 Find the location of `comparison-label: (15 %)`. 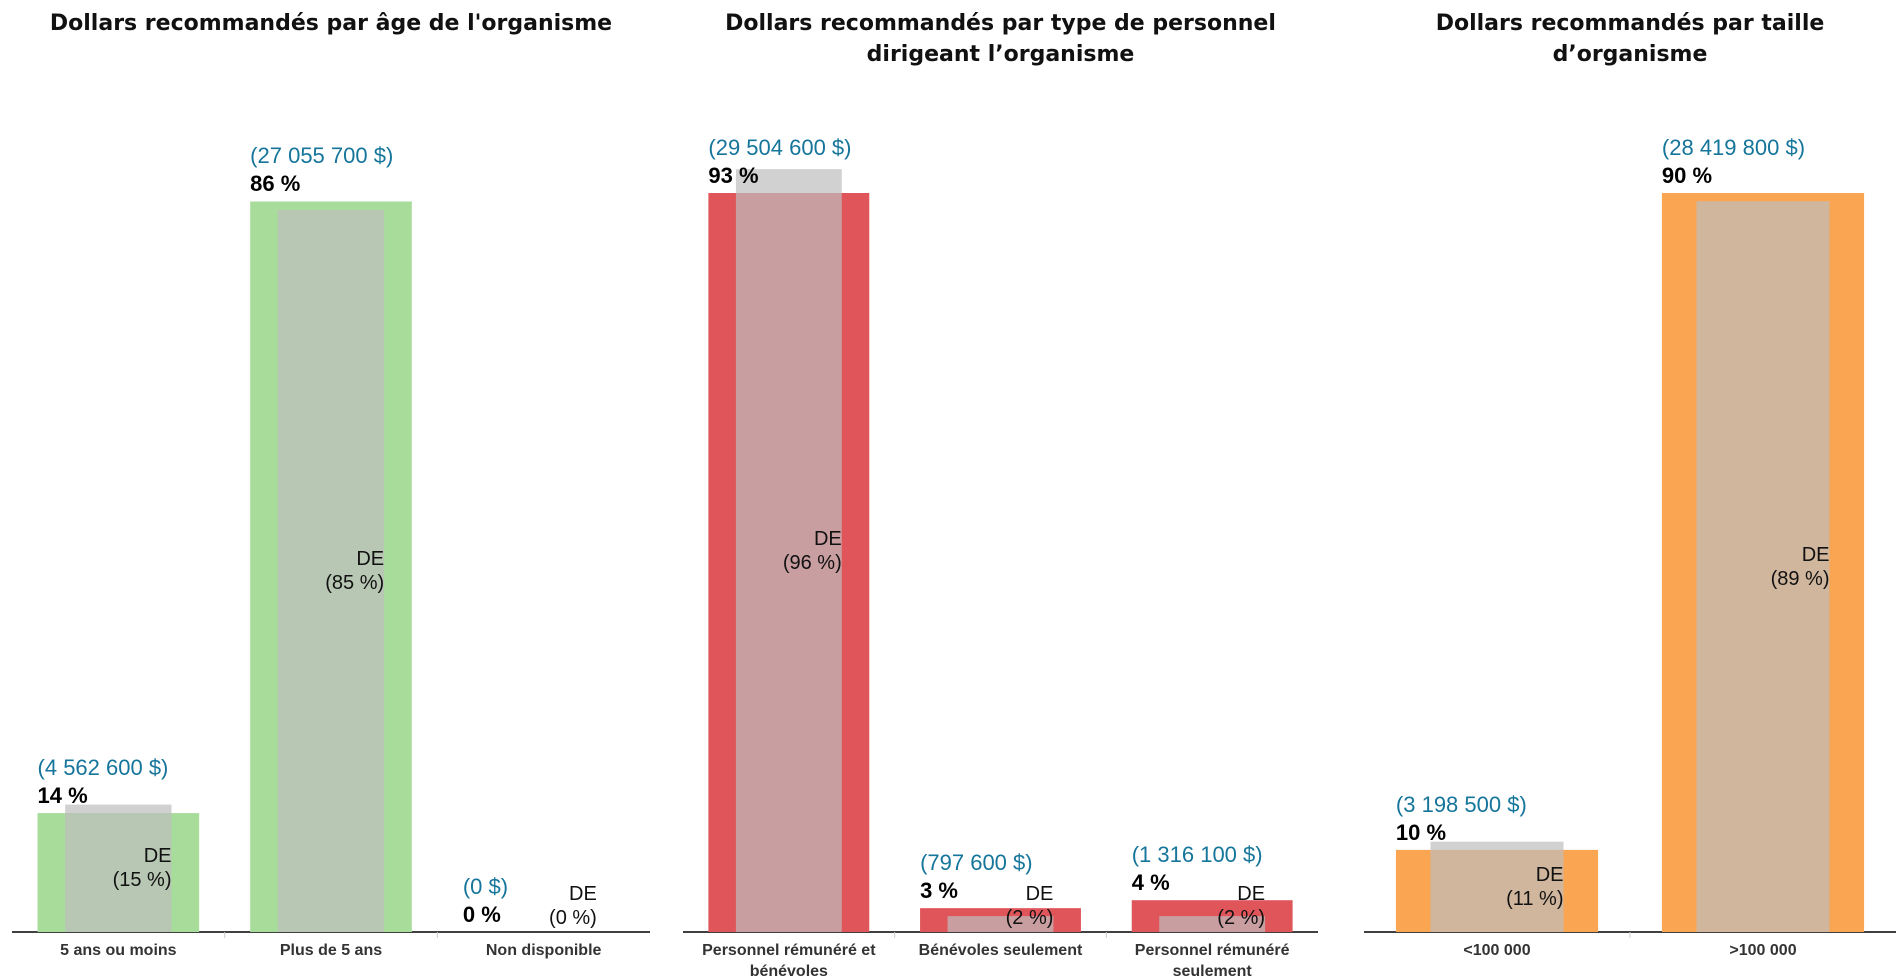

comparison-label: (15 %) is located at coordinates (142, 880).